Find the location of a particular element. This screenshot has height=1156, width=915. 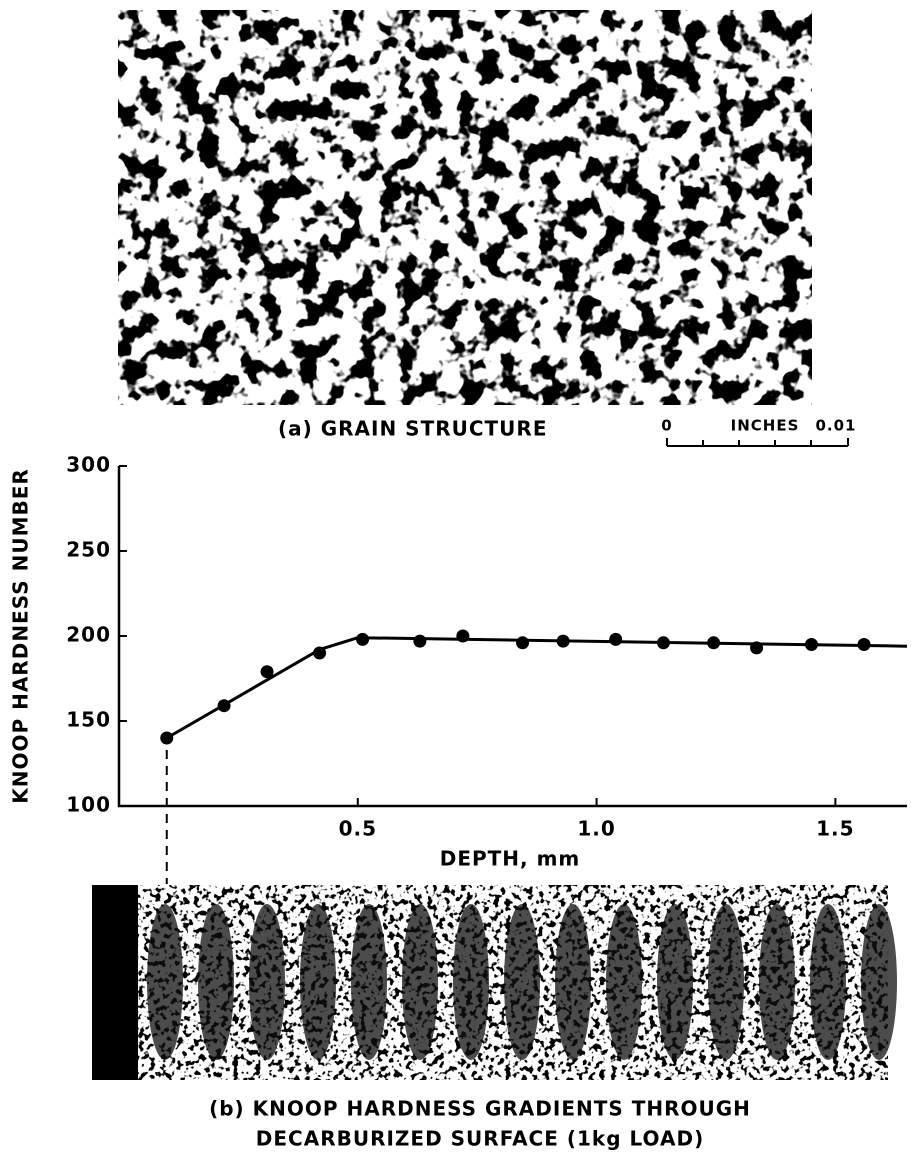

scale-end: 0.01 is located at coordinates (835, 426).